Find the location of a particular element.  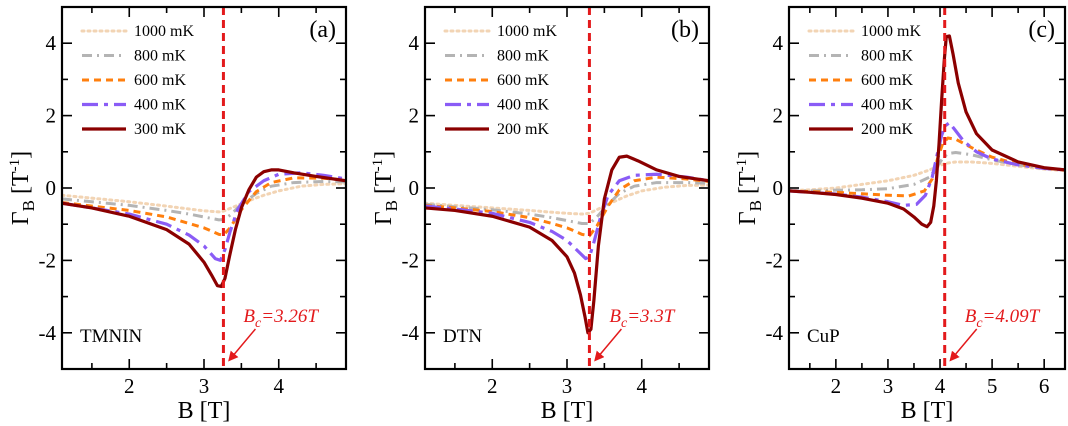

x-tick-label: 5 is located at coordinates (992, 386).